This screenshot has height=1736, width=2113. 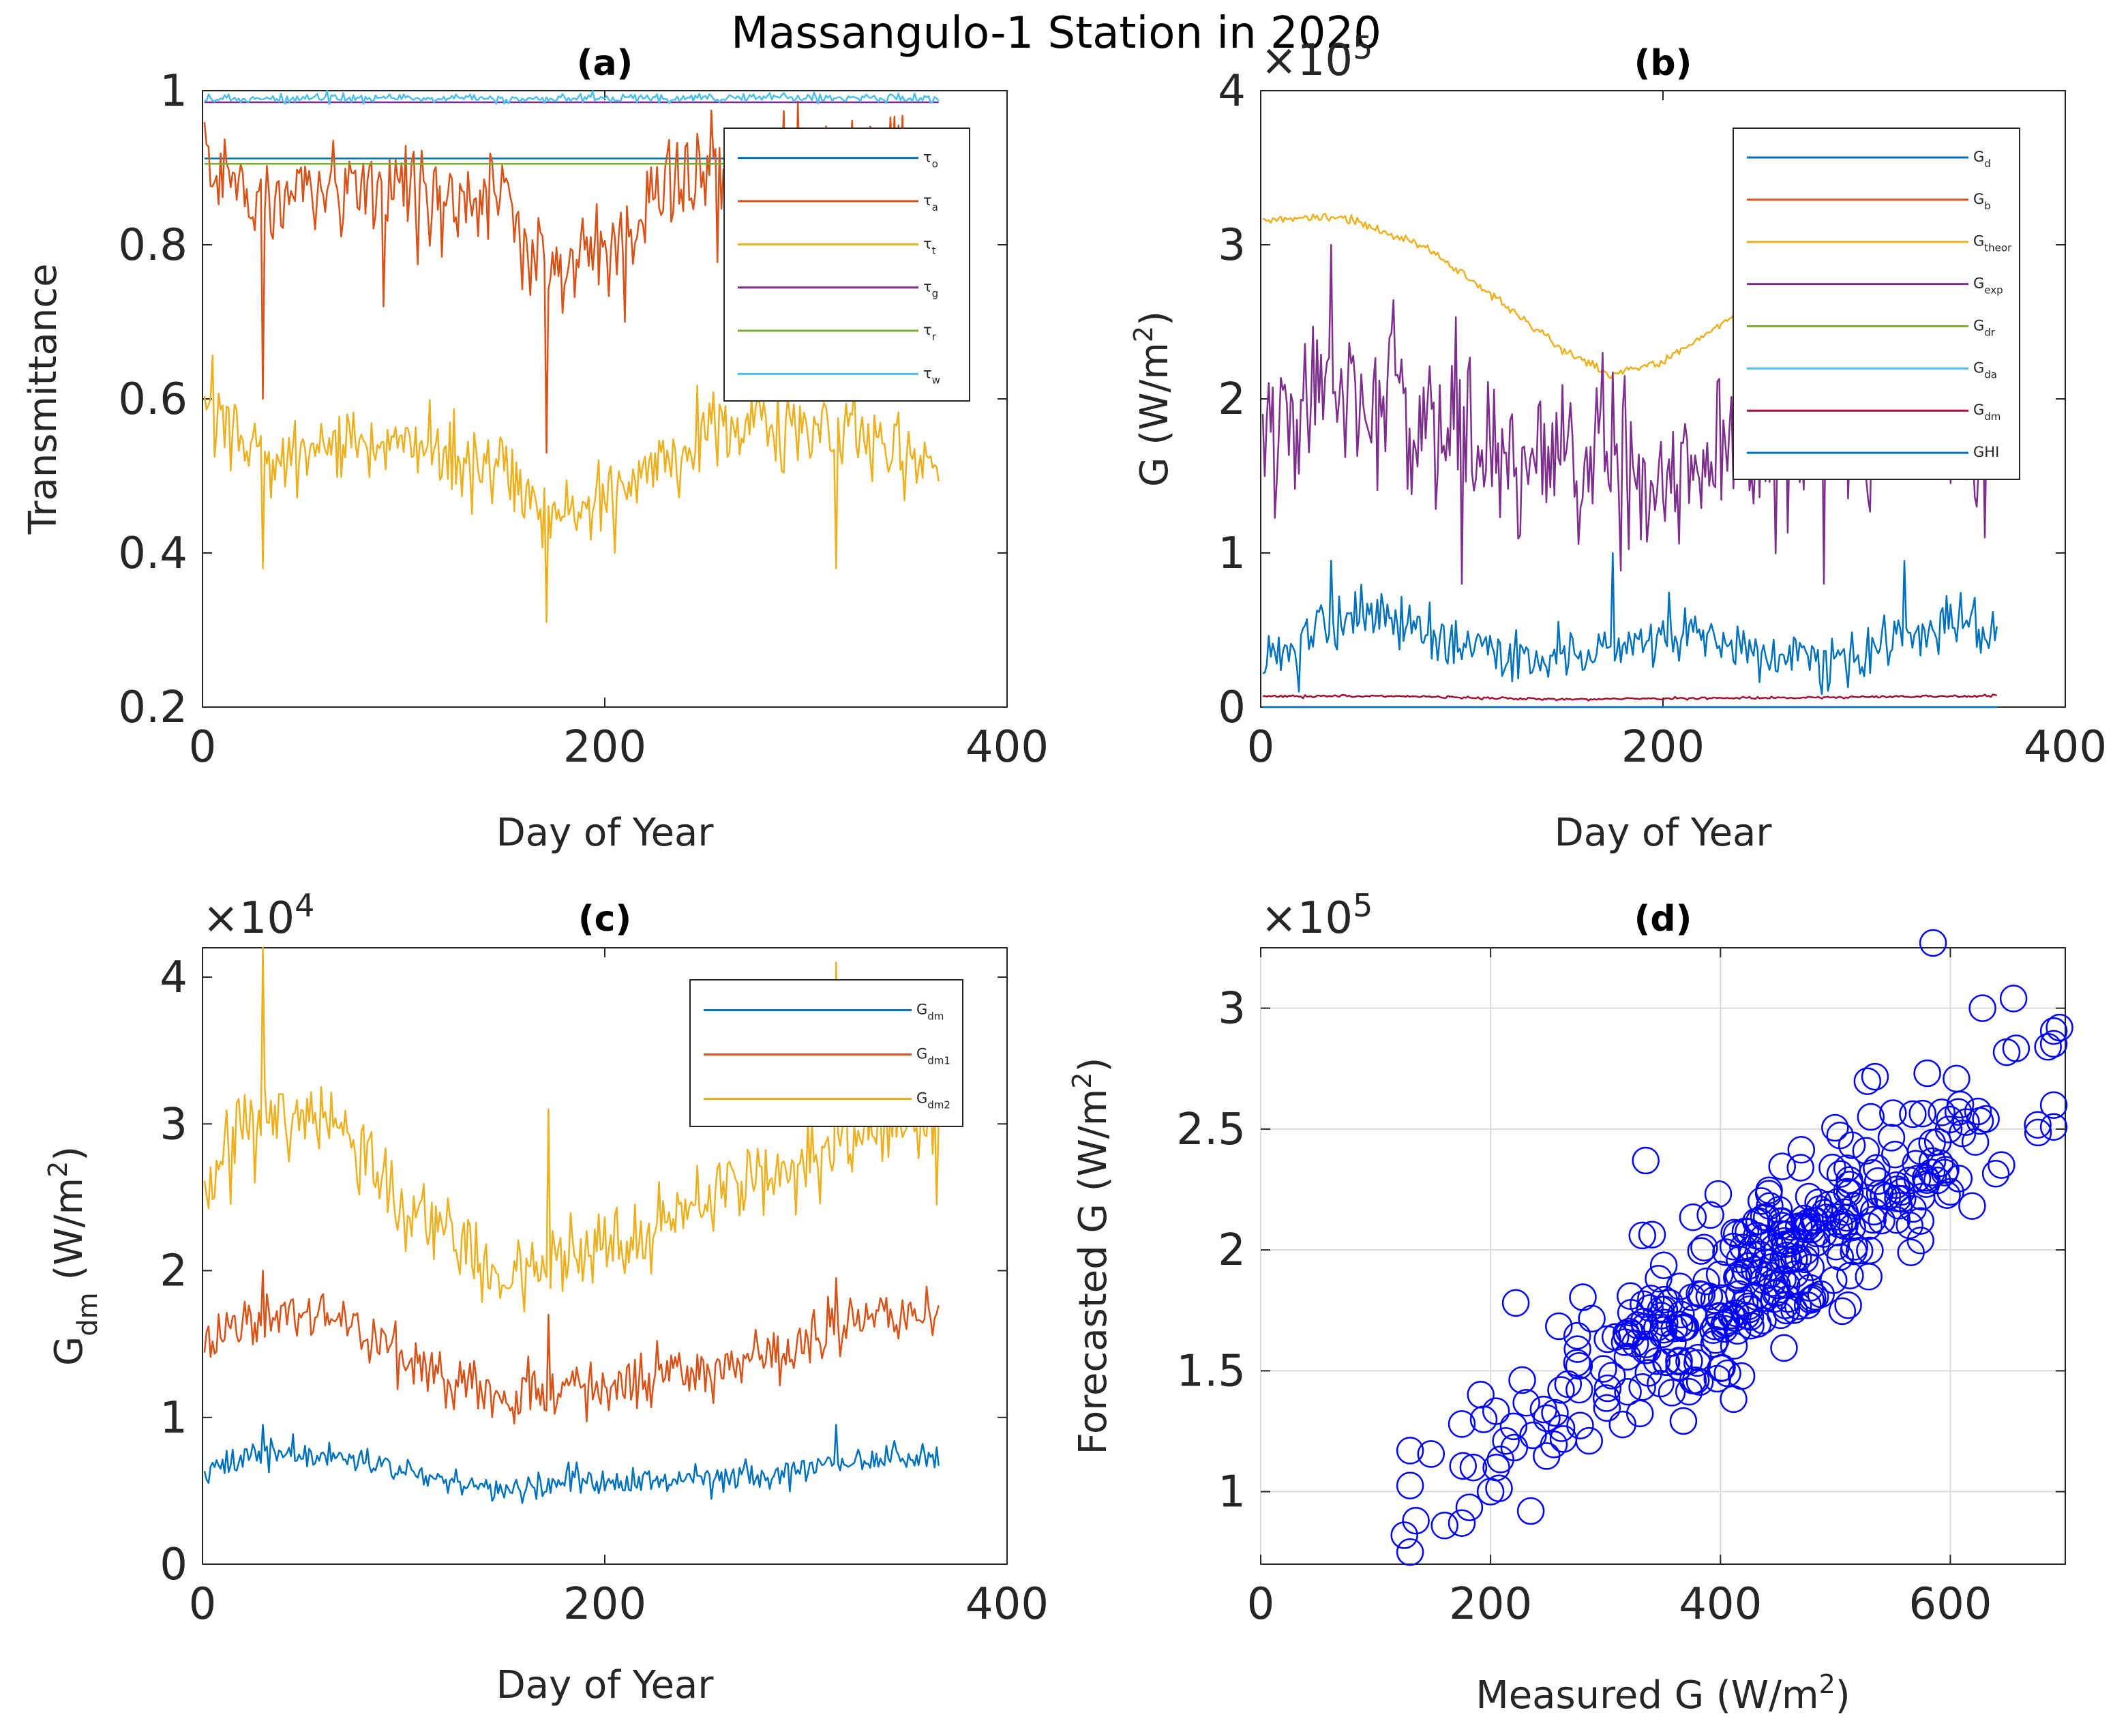 I want to click on legend-label-symbol: GHI, so click(x=1986, y=452).